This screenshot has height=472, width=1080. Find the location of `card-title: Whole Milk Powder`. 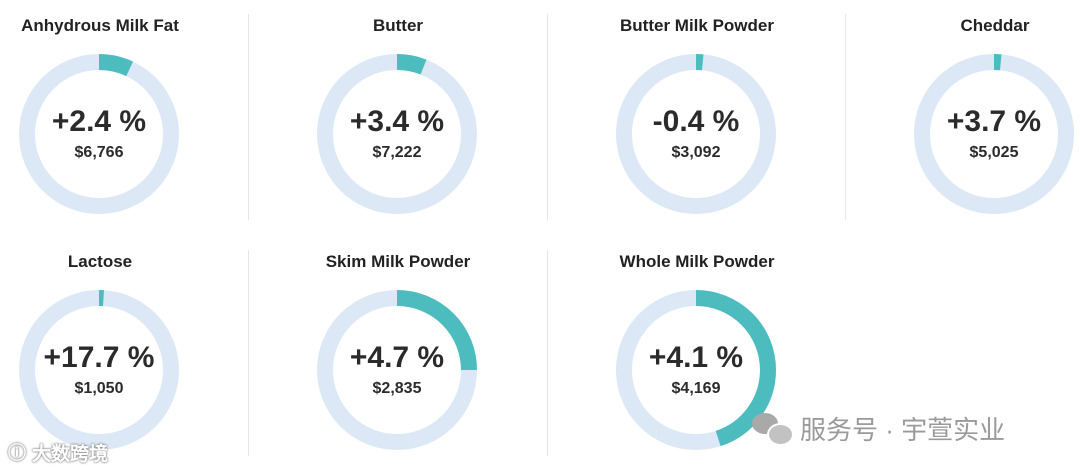

card-title: Whole Milk Powder is located at coordinates (697, 261).